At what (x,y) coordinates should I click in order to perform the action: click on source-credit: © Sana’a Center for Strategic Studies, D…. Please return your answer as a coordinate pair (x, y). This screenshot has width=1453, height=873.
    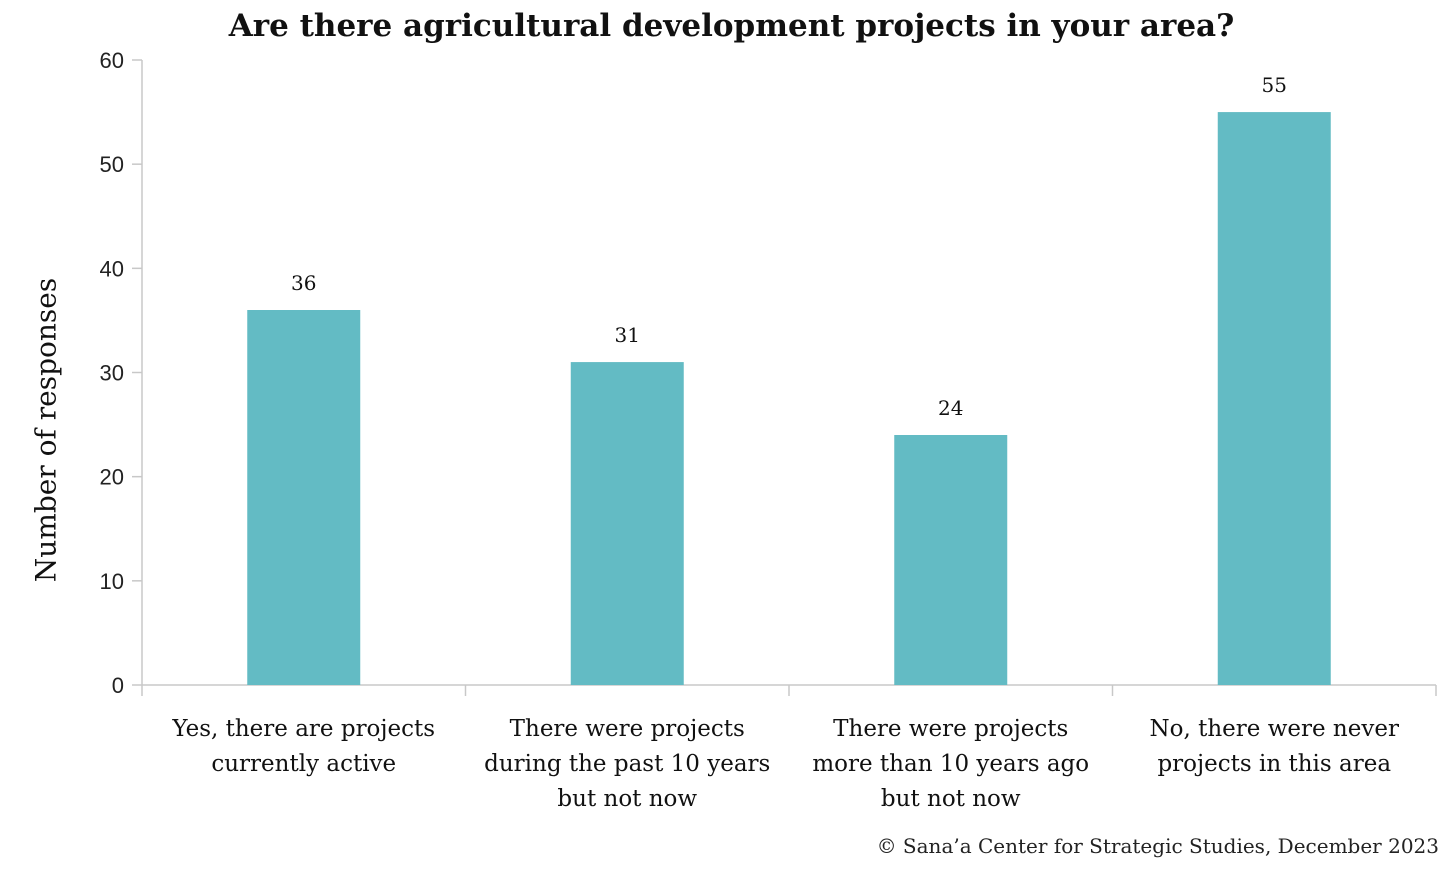
    Looking at the image, I should click on (1157, 846).